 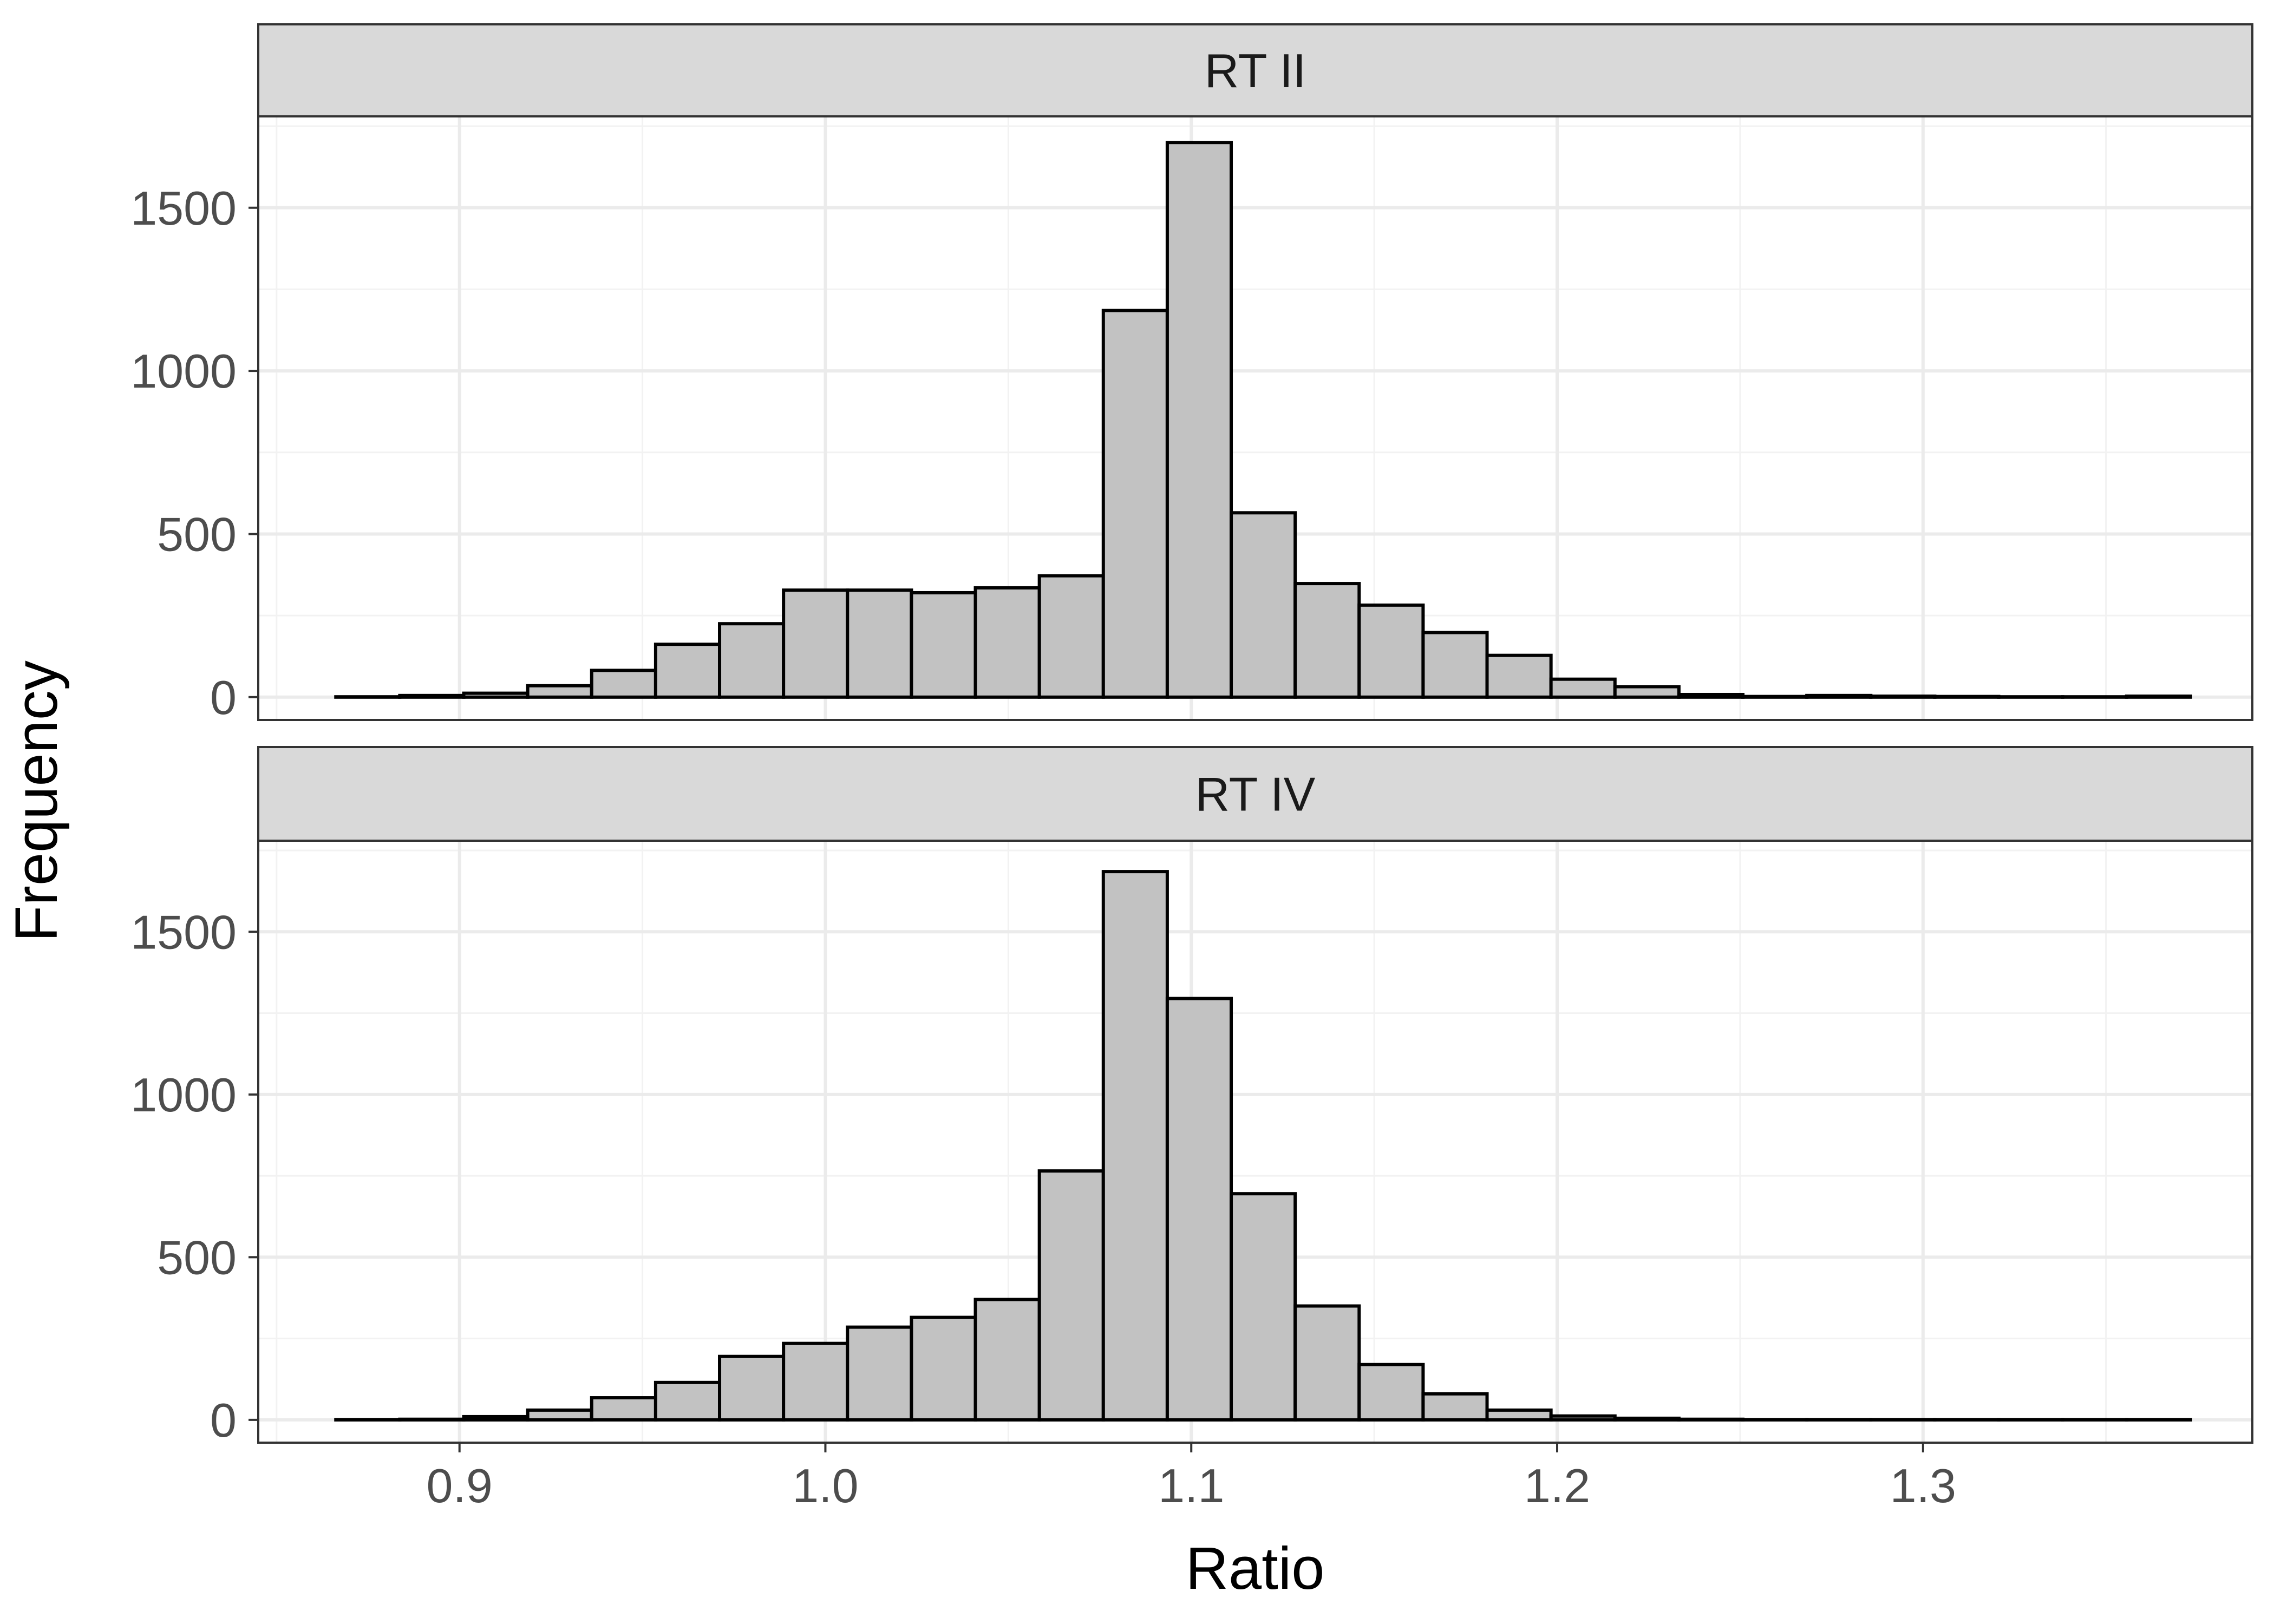 I want to click on x-tick-label: 0.9, so click(x=460, y=1486).